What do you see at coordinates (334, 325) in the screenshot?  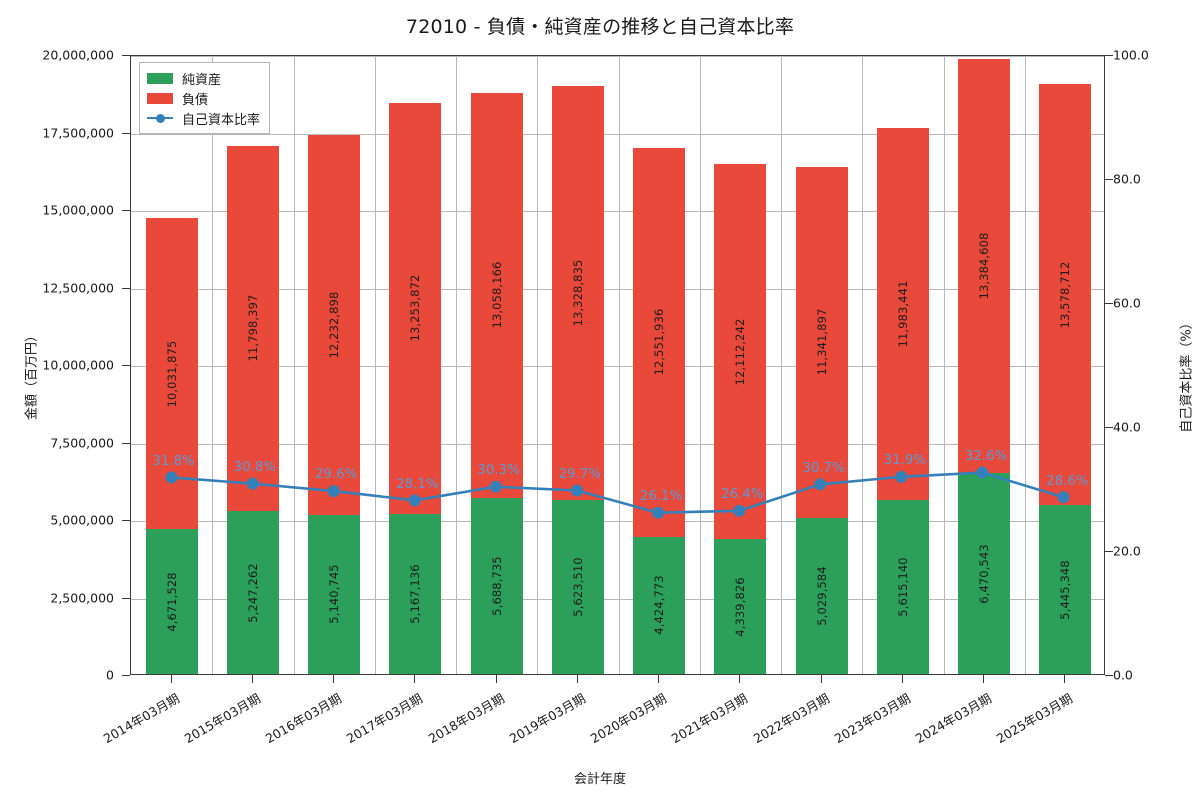 I see `bar-segment-liabilities: 12,232,898` at bounding box center [334, 325].